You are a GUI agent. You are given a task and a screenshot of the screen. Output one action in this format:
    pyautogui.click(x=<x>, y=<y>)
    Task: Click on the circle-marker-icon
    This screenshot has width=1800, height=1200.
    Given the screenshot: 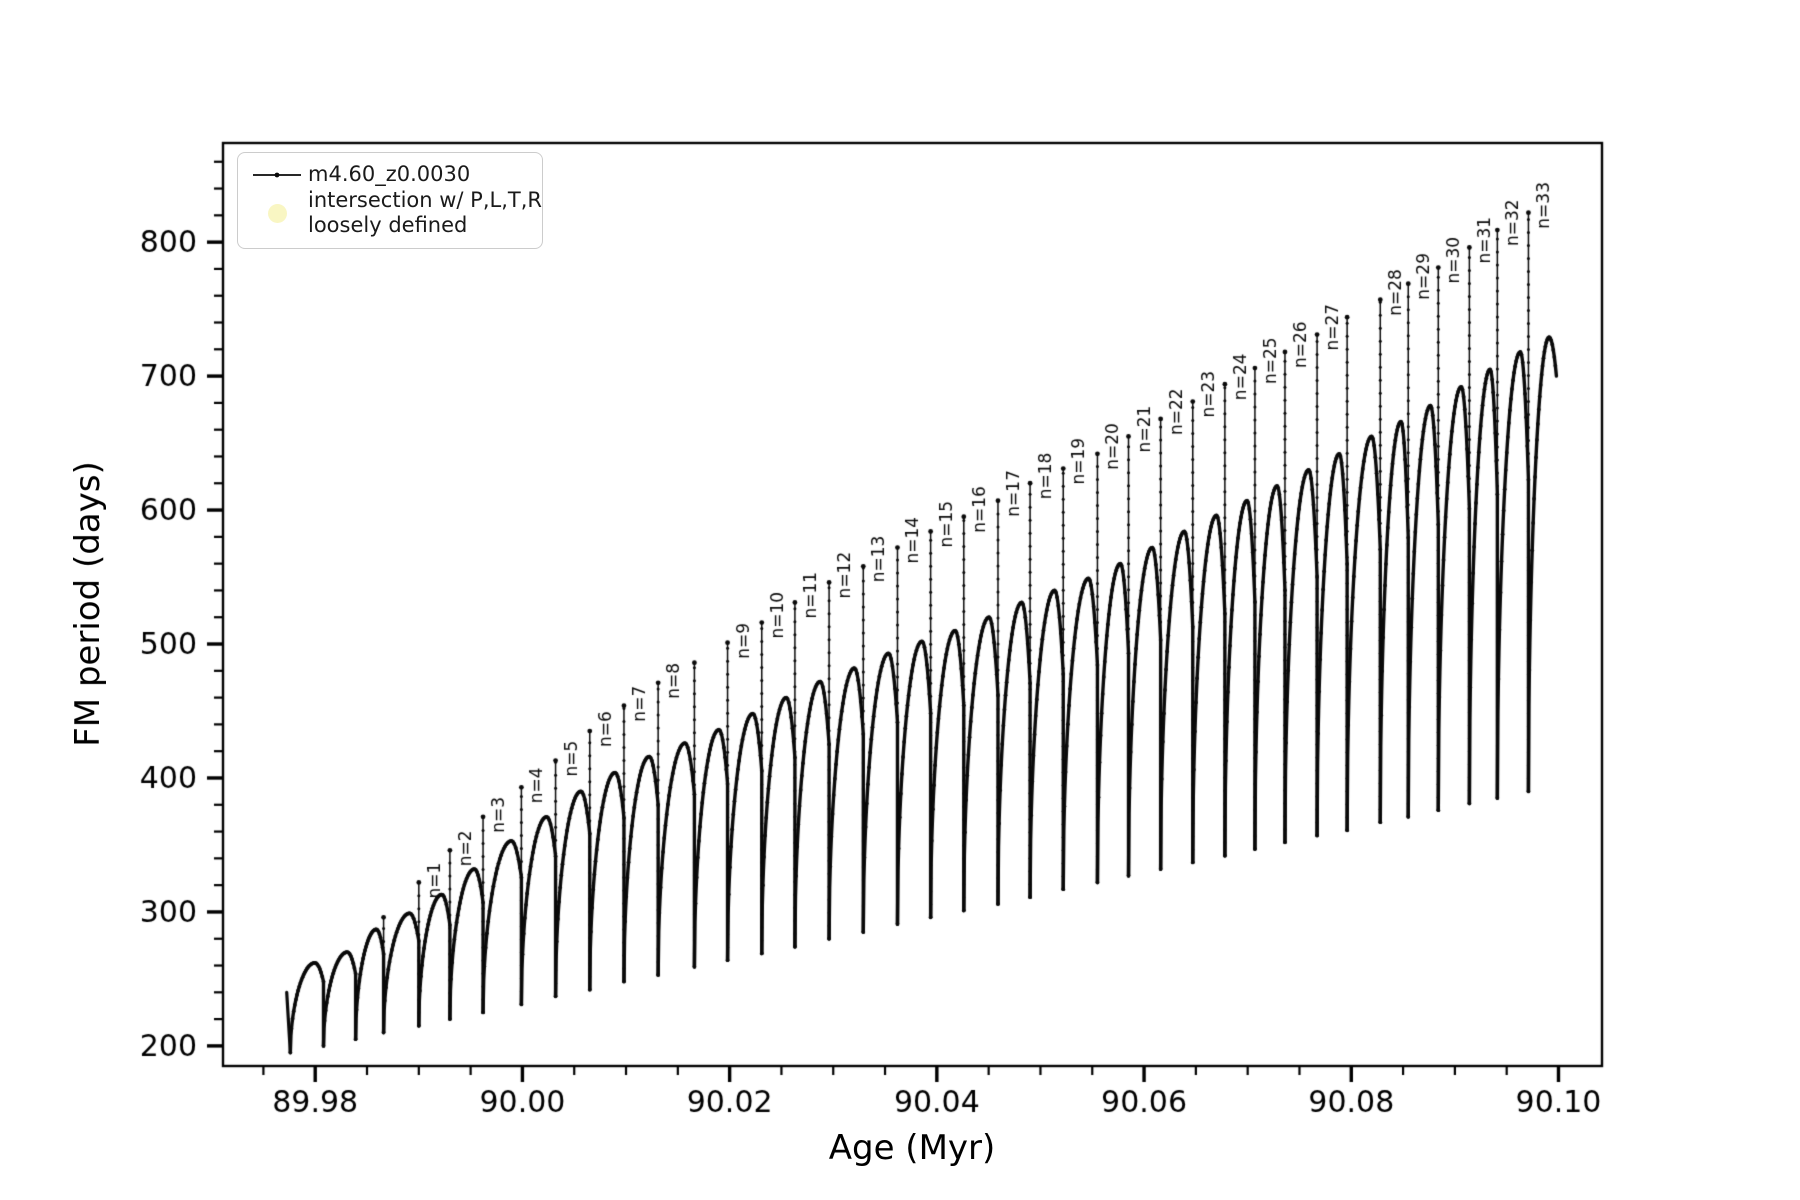 What is the action you would take?
    pyautogui.click(x=277, y=213)
    